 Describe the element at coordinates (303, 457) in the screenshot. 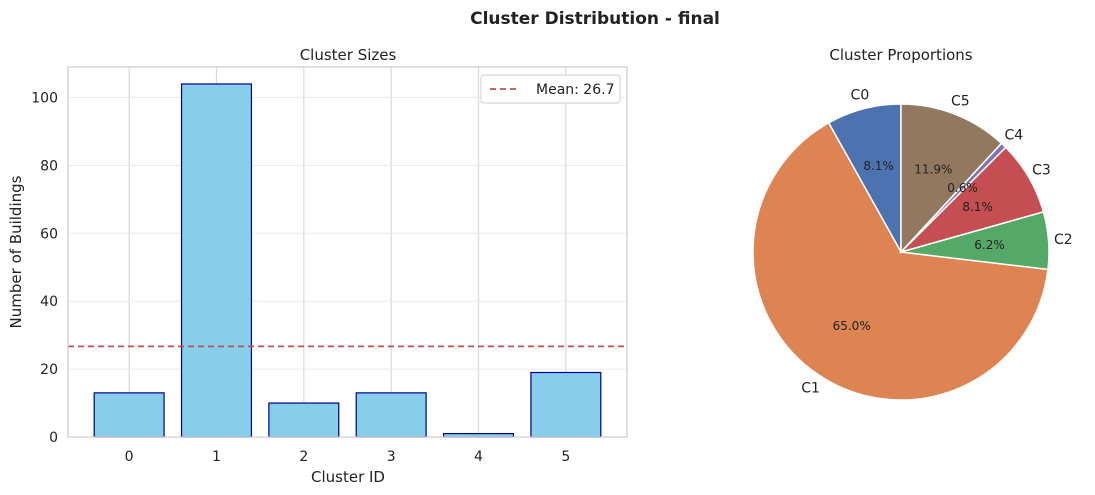

I see `x-tick-label: 2` at that location.